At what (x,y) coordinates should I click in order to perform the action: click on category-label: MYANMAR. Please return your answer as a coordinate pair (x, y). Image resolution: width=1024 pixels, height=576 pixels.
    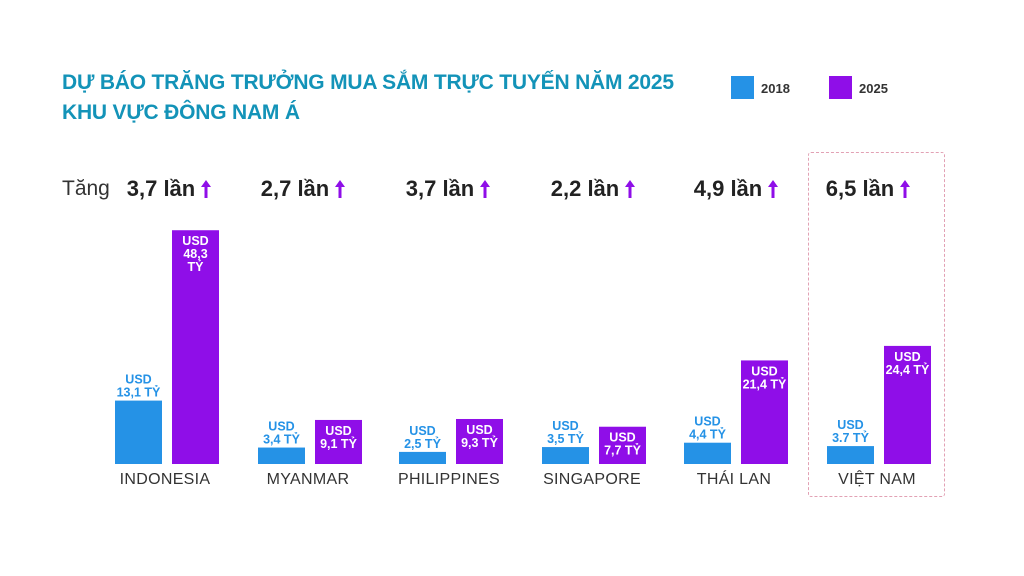
    Looking at the image, I should click on (308, 479).